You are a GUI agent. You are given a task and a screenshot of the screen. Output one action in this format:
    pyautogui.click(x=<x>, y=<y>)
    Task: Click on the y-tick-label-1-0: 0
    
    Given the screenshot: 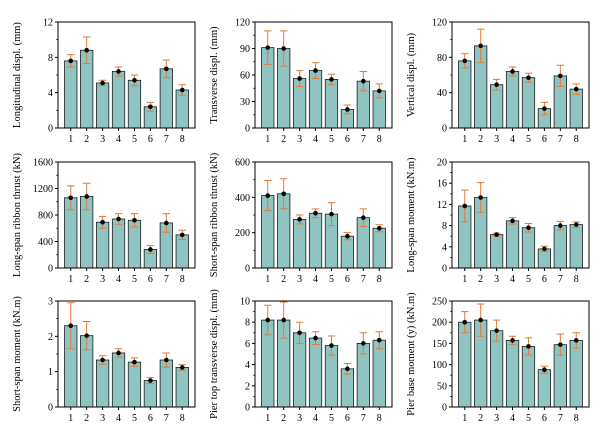 What is the action you would take?
    pyautogui.click(x=50, y=129)
    